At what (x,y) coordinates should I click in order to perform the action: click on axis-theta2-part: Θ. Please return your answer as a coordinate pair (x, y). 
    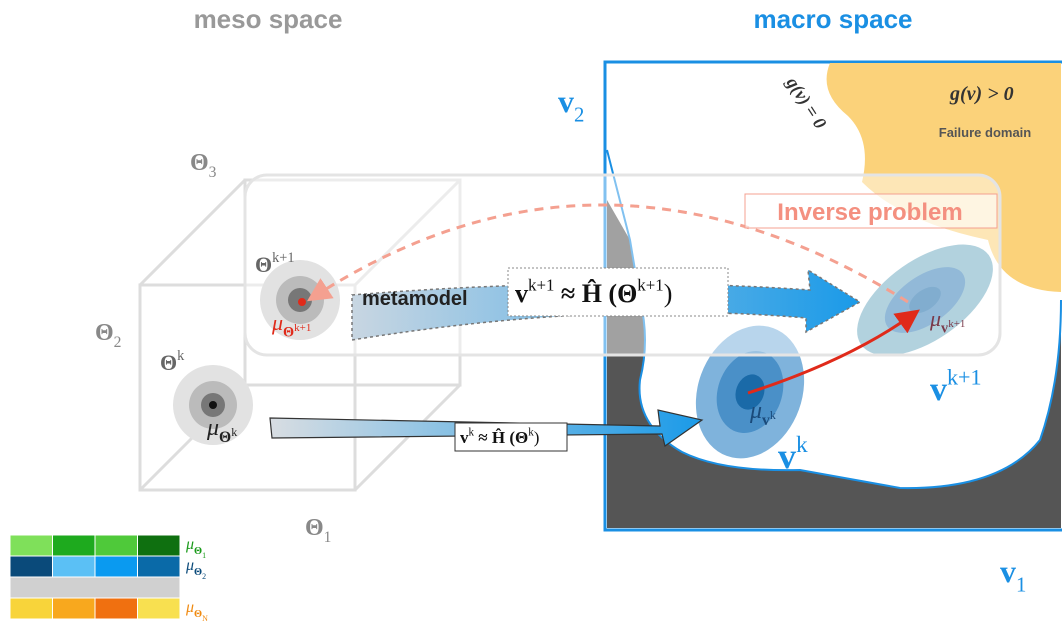
    Looking at the image, I should click on (104, 333).